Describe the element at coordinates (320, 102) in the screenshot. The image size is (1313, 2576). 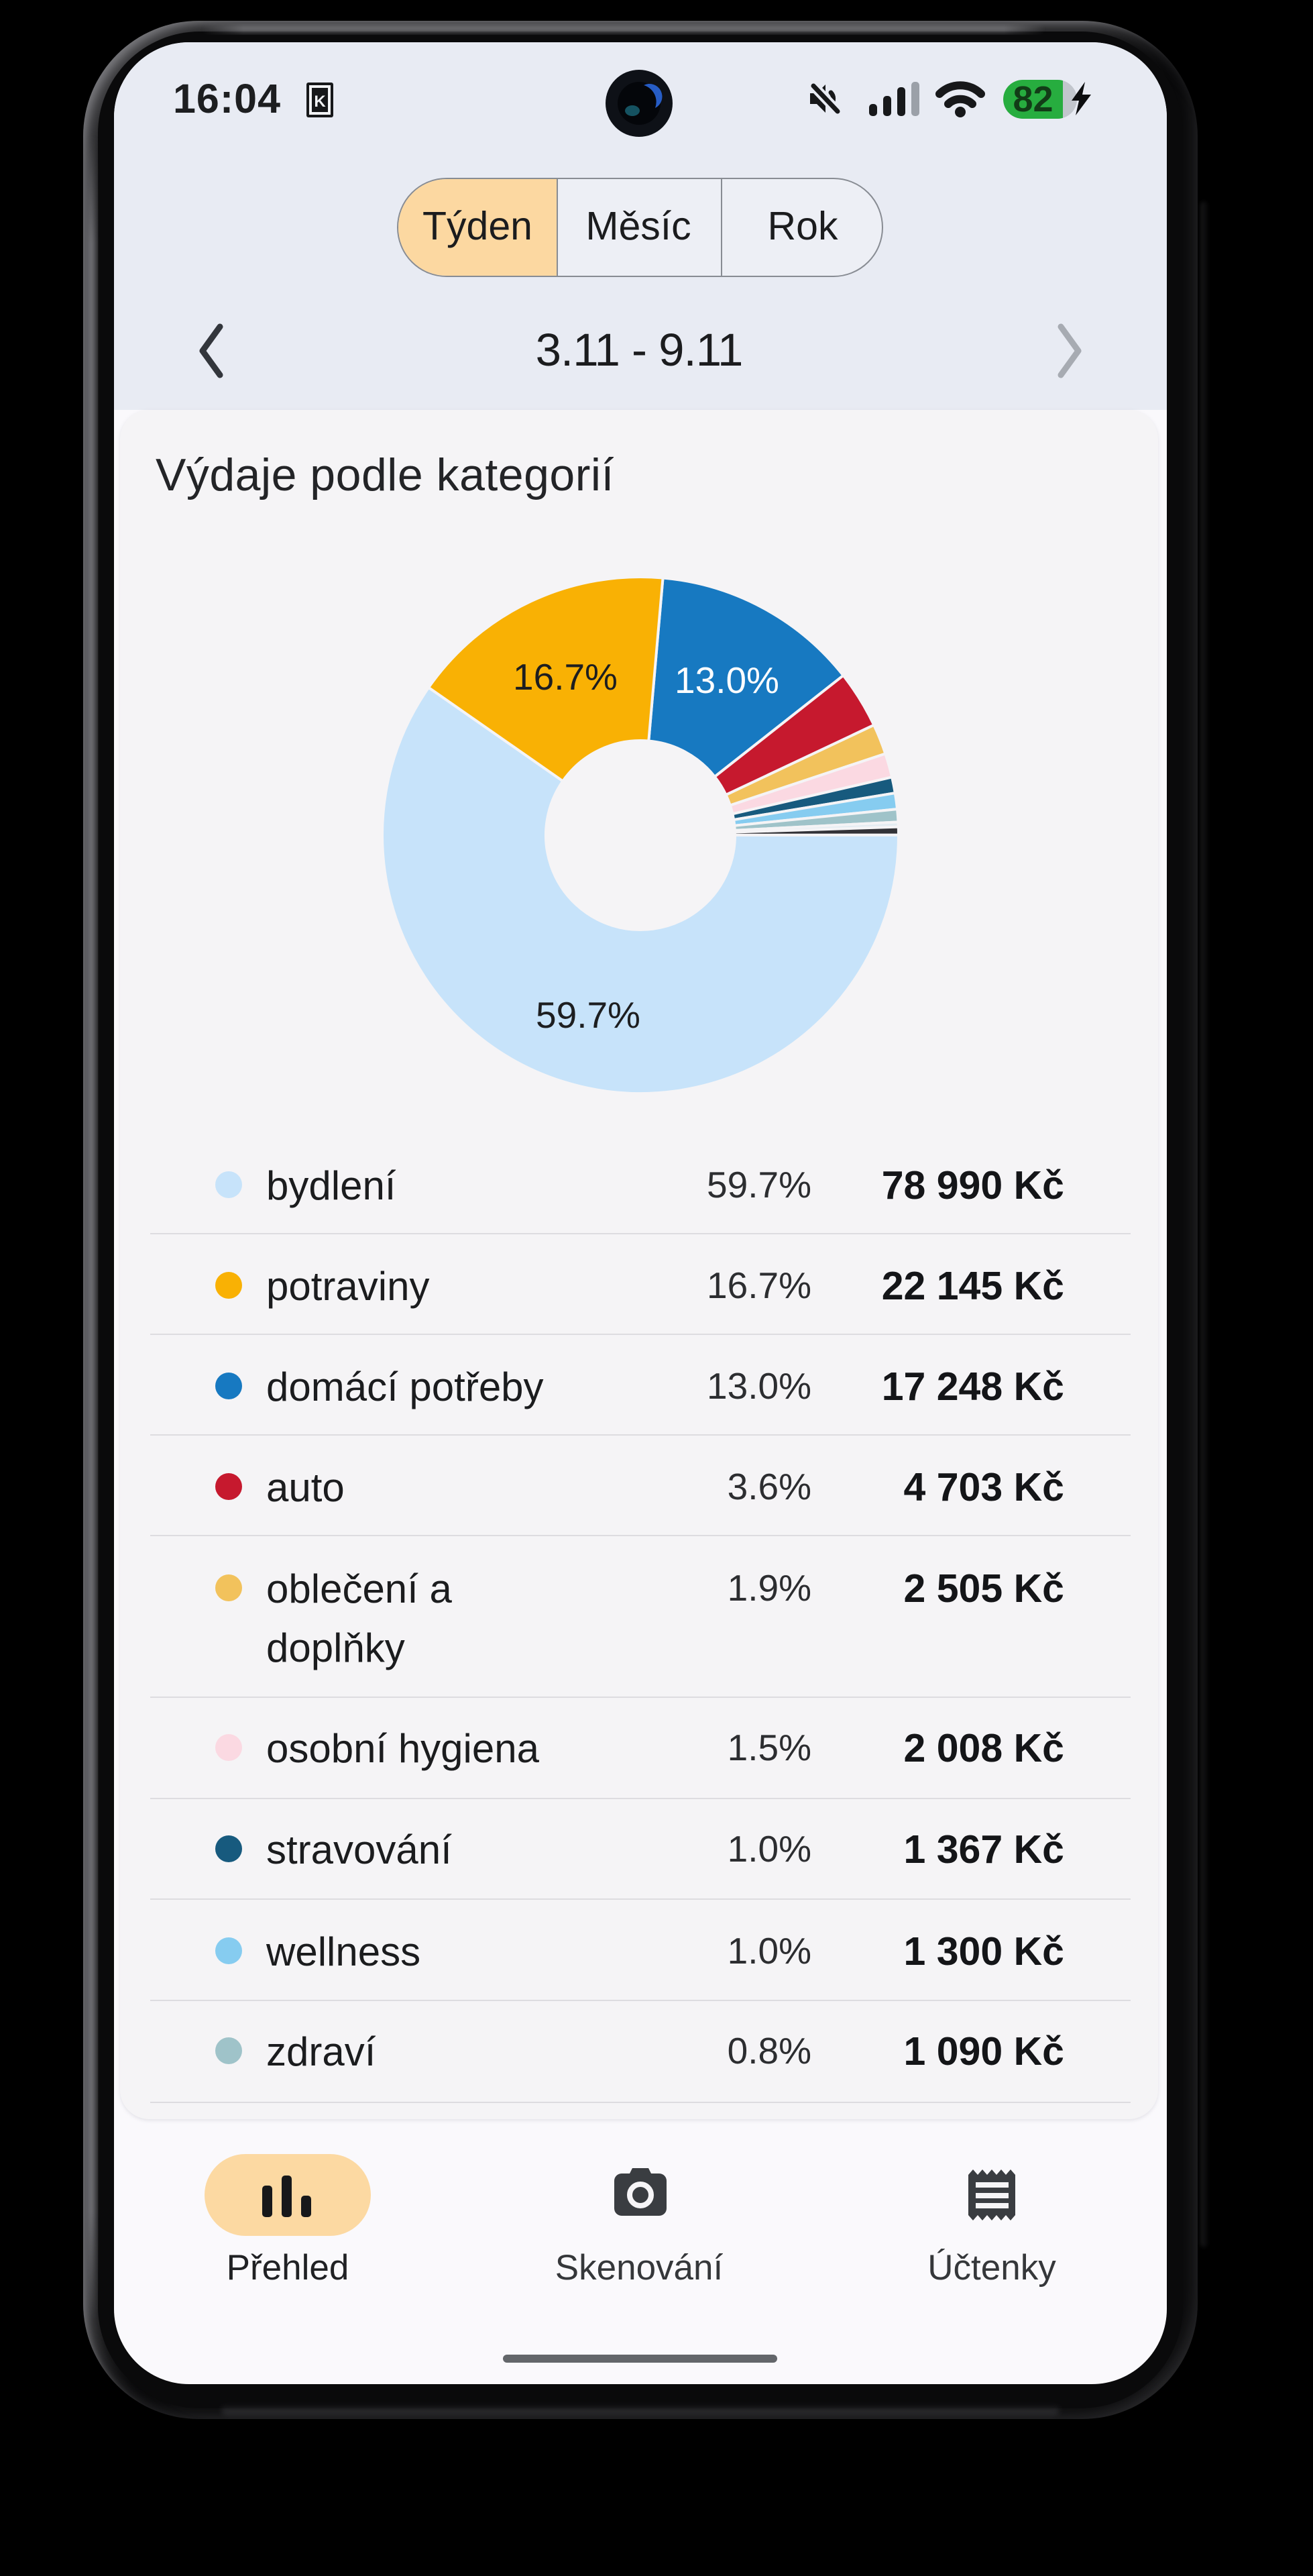
I see `svg-text: K` at that location.